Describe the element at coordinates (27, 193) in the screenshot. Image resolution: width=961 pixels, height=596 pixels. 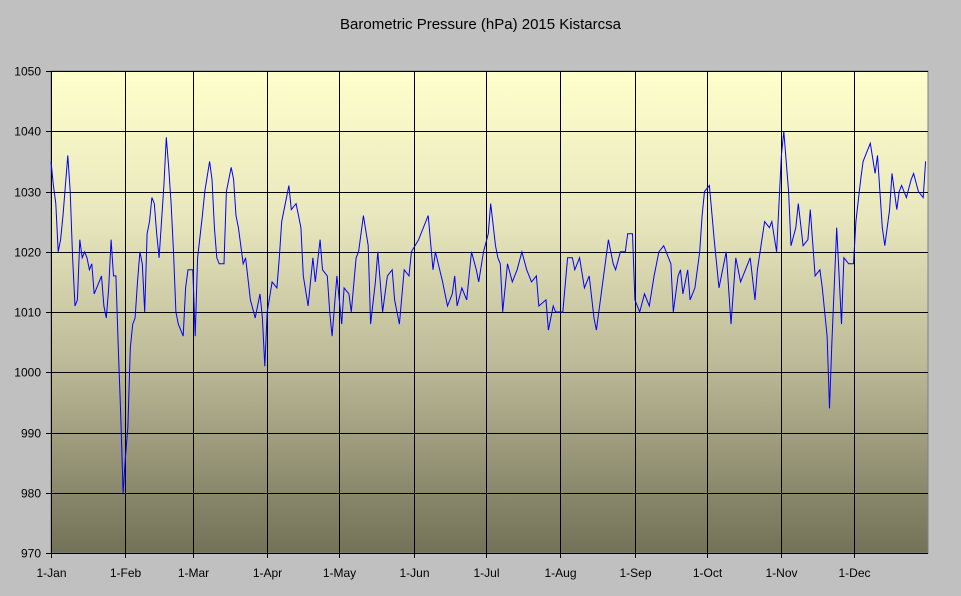
I see `y-tick-label: 1030` at that location.